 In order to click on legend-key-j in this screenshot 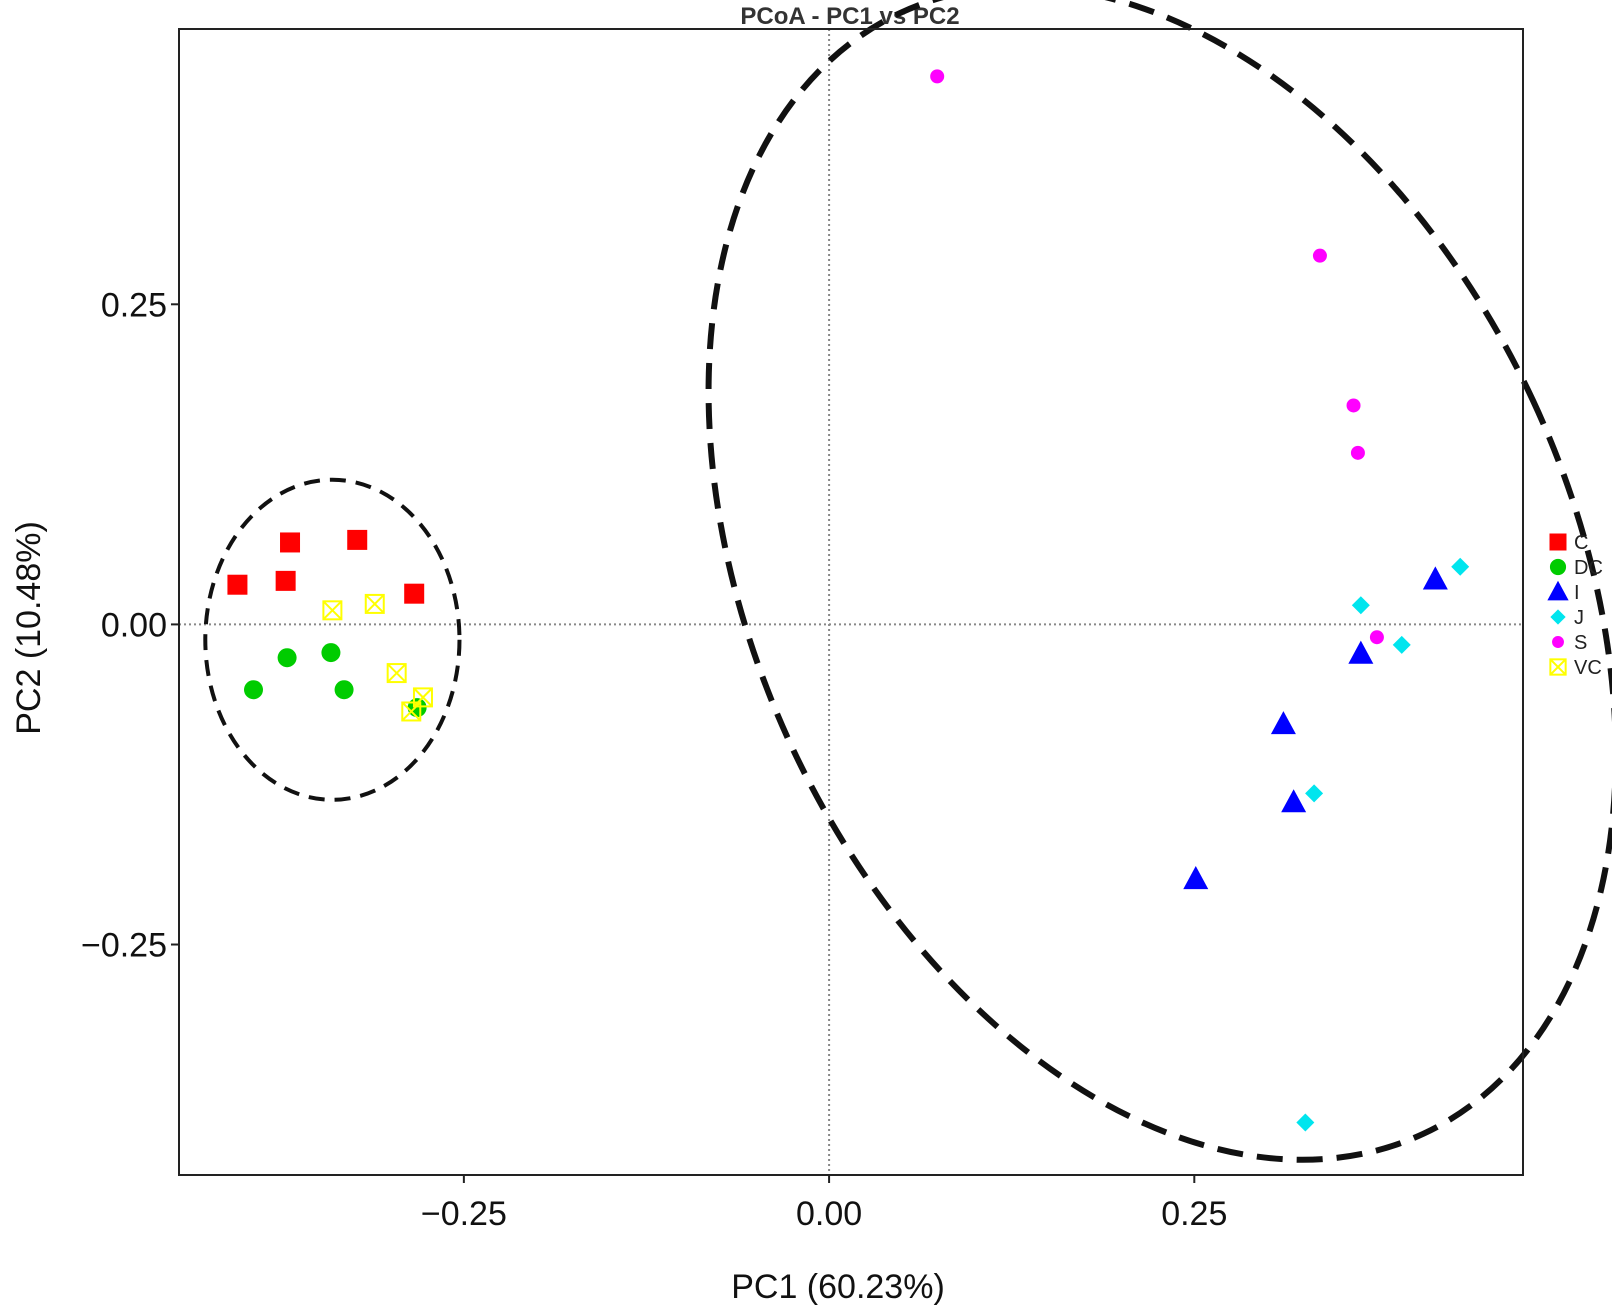, I will do `click(1558, 617)`.